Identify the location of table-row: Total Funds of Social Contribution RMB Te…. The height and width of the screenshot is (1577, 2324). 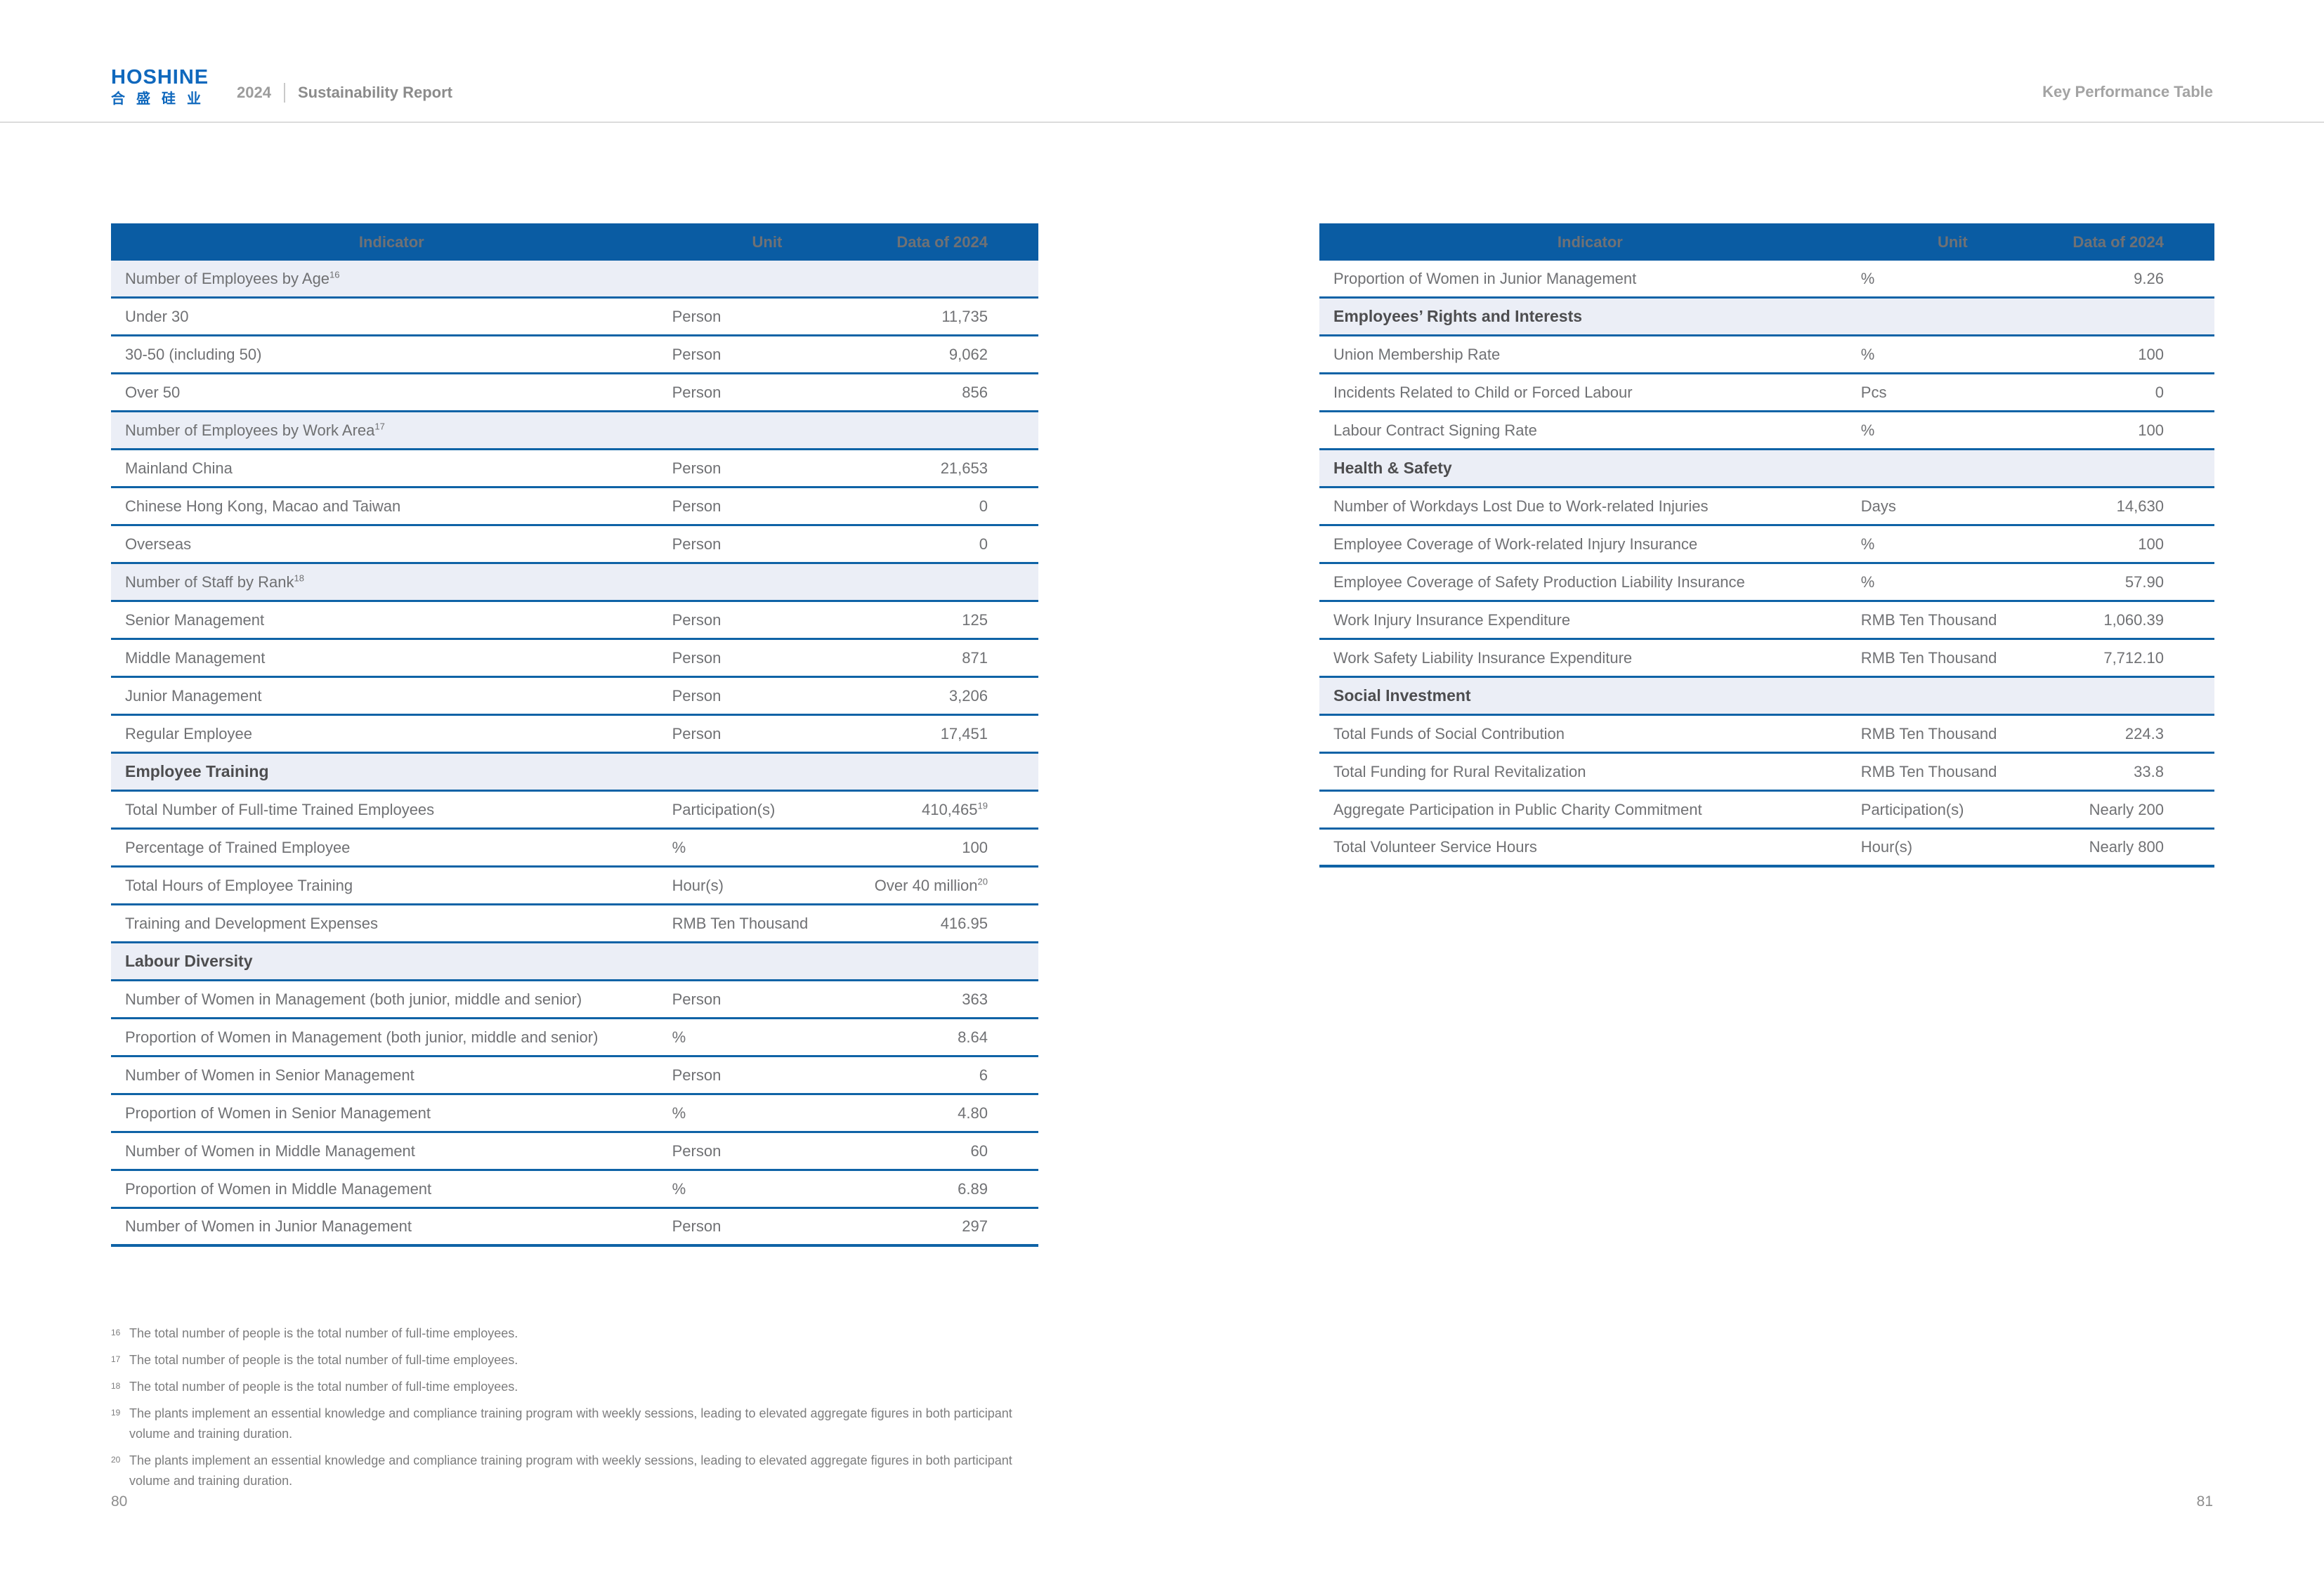
(1766, 735).